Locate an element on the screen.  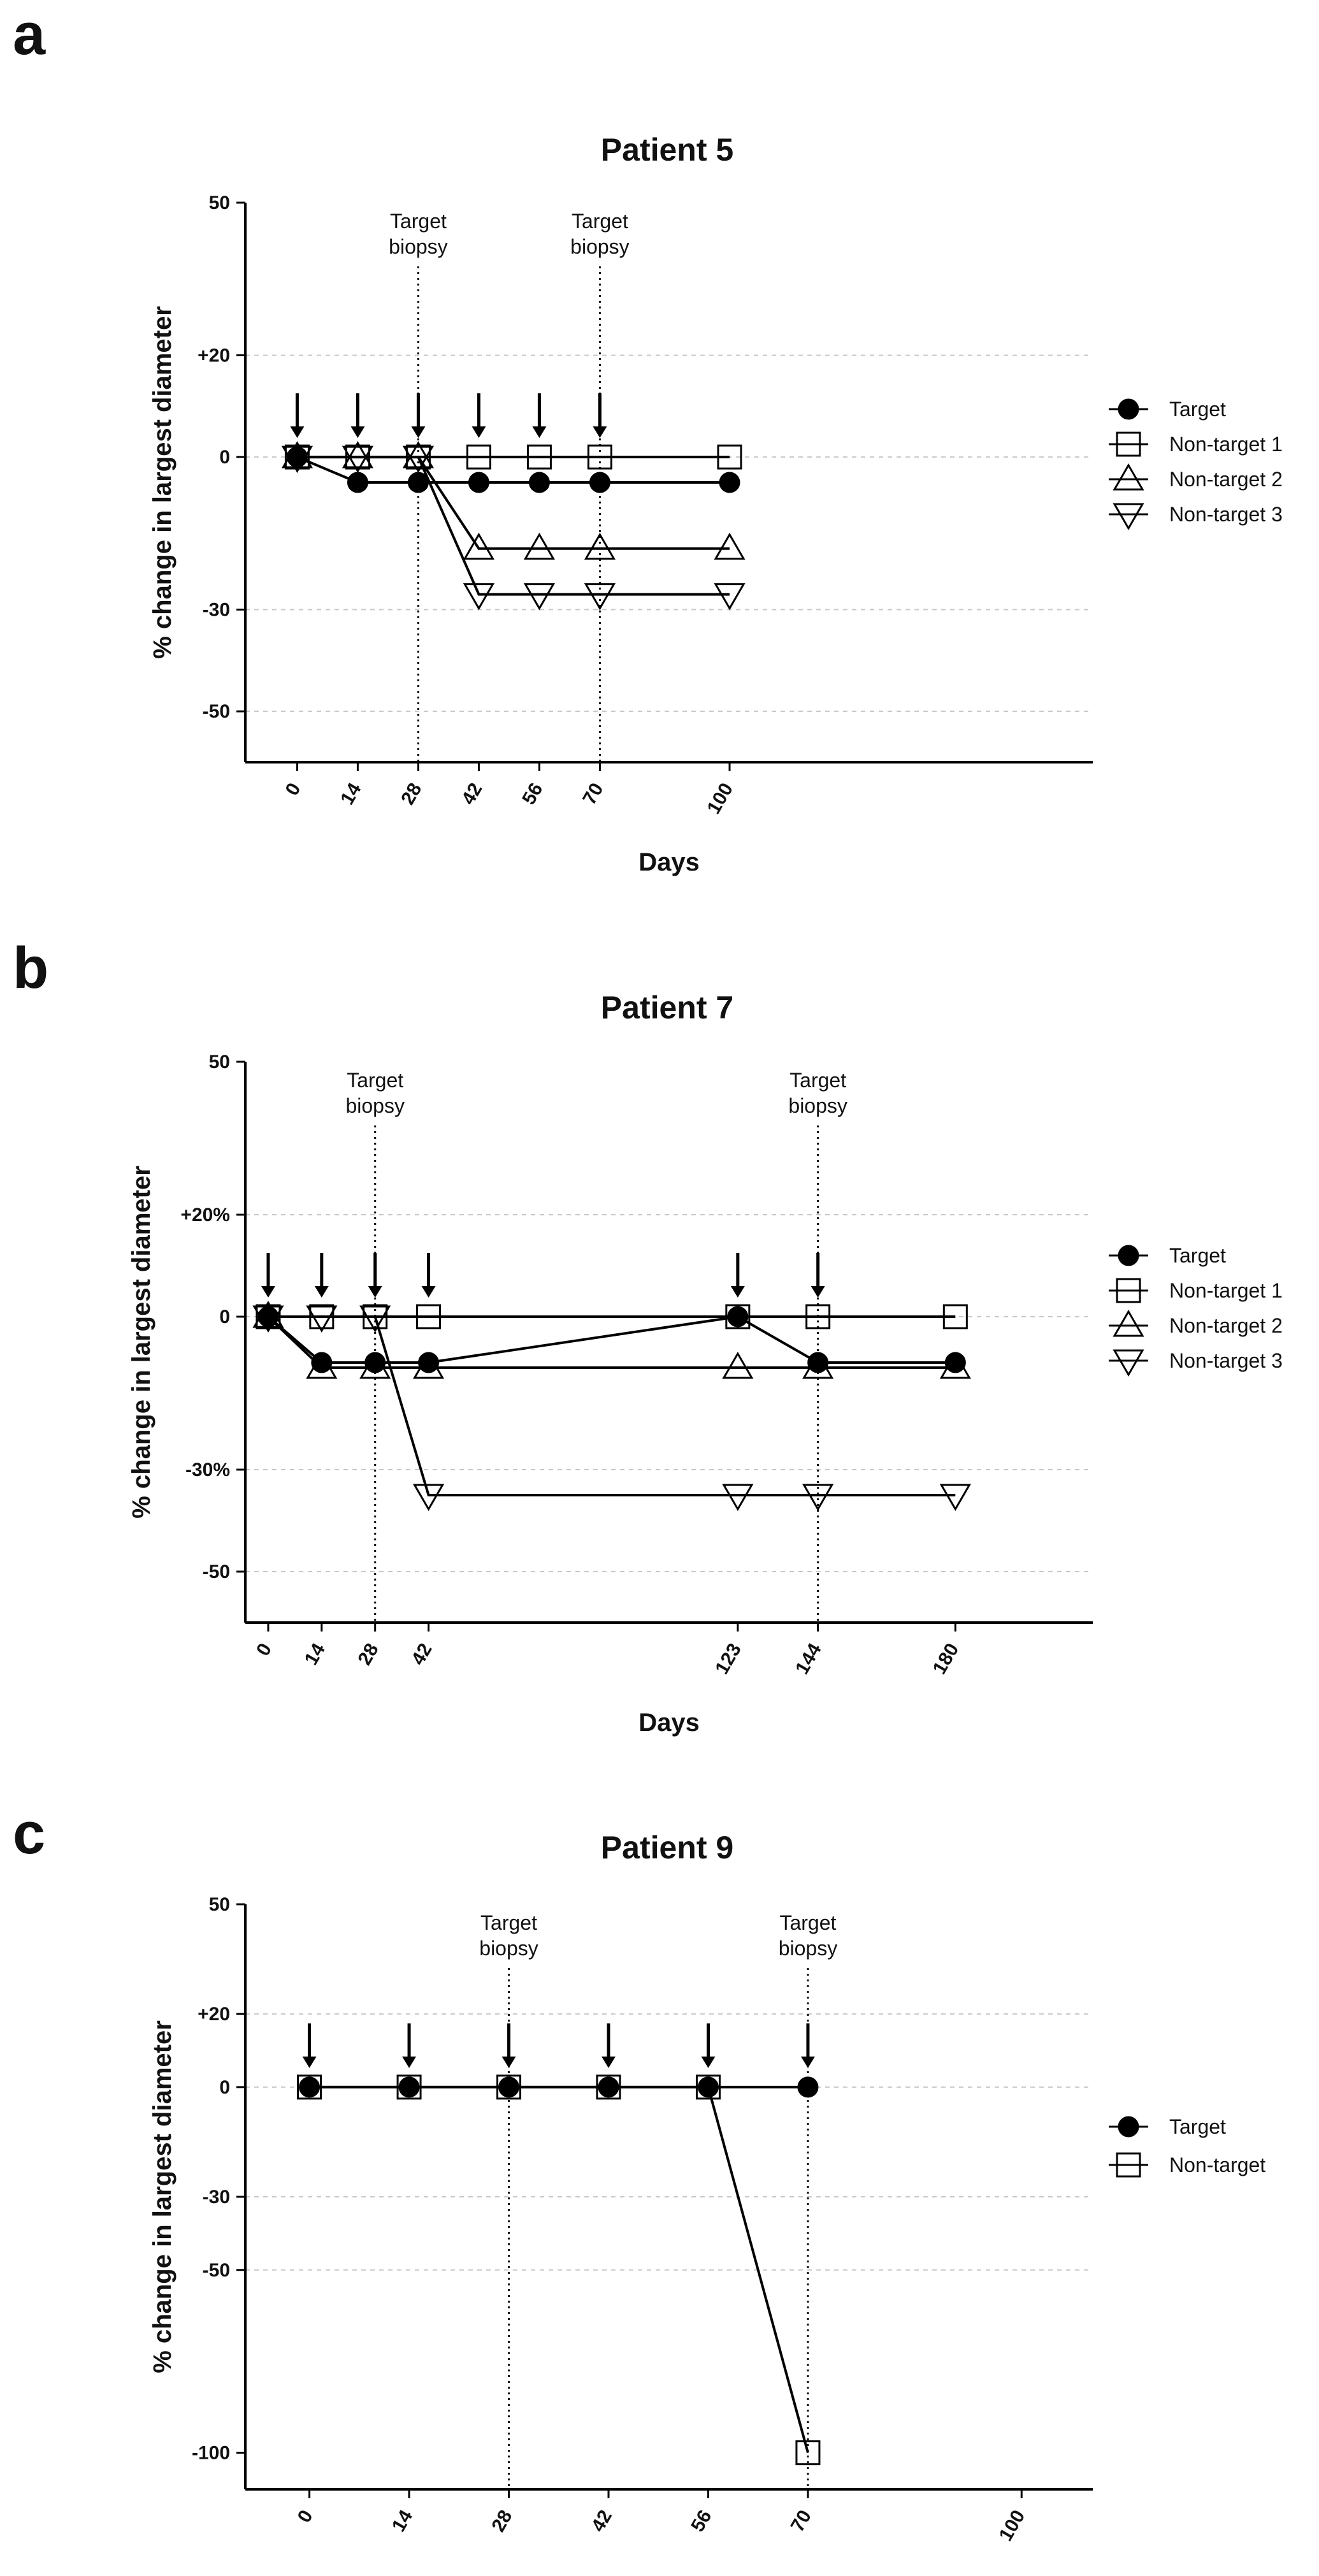
legend-label: Non-target 3 is located at coordinates (1226, 1360).